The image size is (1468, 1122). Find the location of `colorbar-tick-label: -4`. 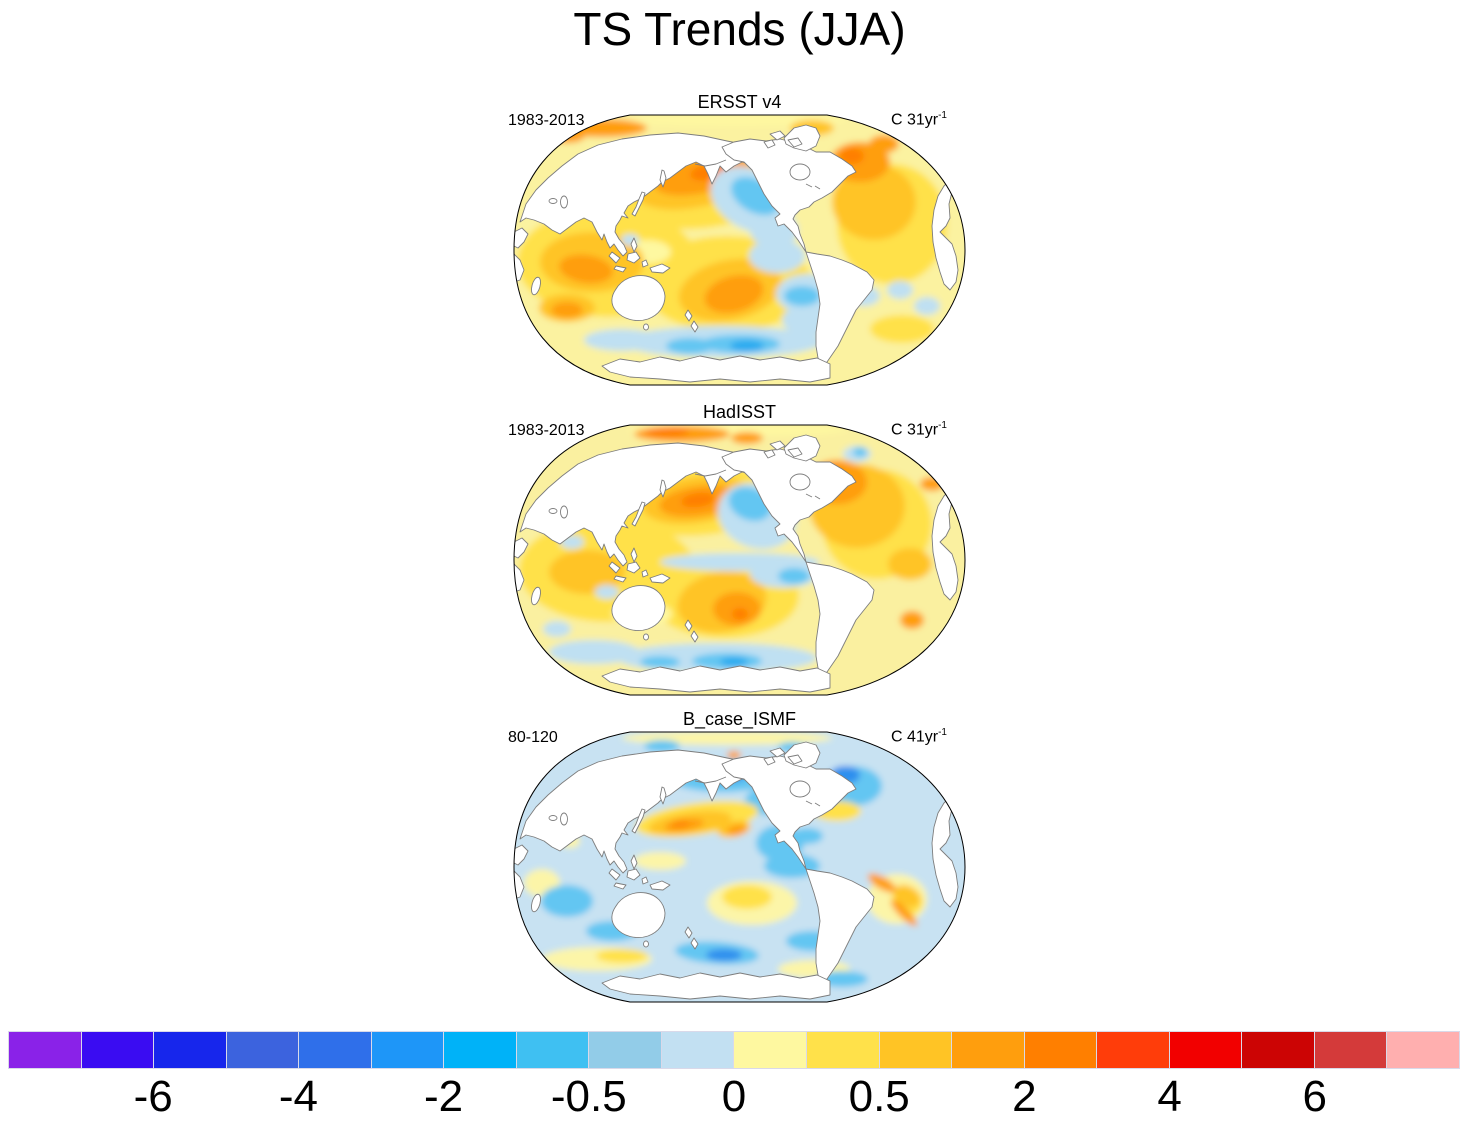

colorbar-tick-label: -4 is located at coordinates (298, 1096).